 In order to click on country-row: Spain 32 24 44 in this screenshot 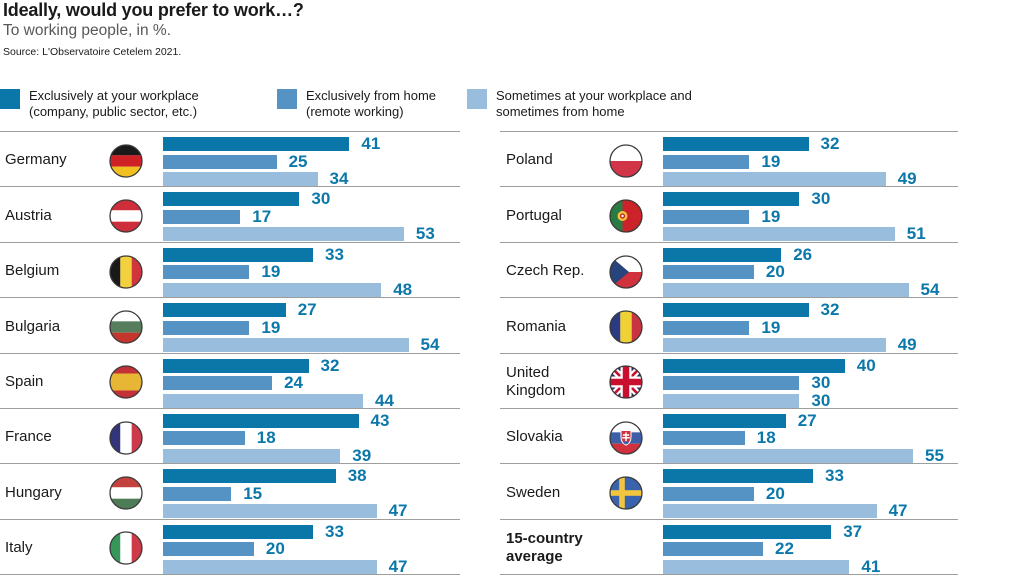, I will do `click(230, 380)`.